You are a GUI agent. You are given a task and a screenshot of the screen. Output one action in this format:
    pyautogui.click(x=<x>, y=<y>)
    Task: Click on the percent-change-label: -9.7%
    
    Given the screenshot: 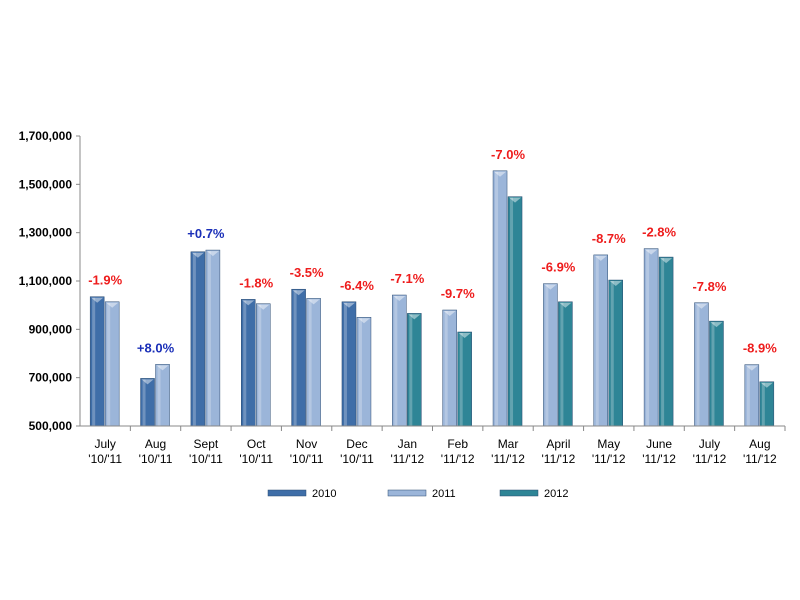 What is the action you would take?
    pyautogui.click(x=458, y=293)
    